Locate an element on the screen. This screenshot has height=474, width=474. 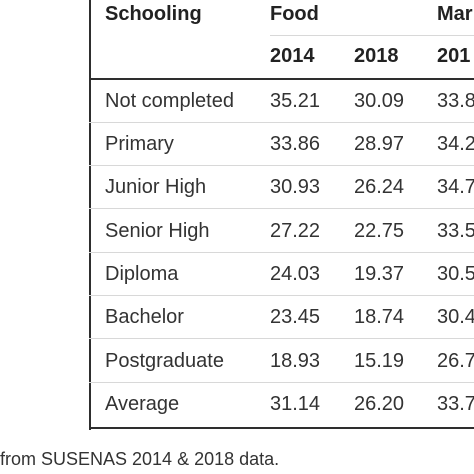
row-value: 28.97 is located at coordinates (379, 144).